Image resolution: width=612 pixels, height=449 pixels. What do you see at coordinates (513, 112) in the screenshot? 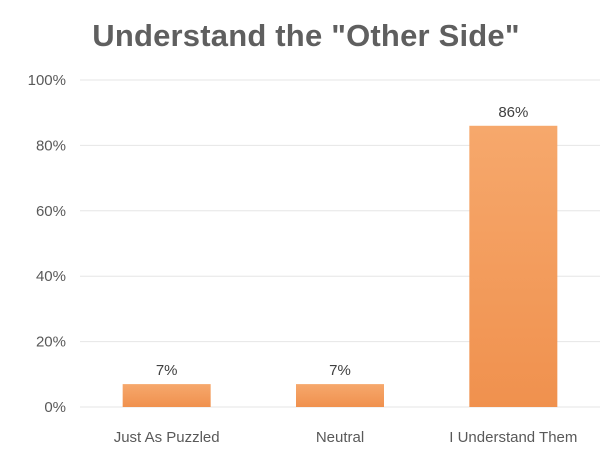
I see `data-label: 86%` at bounding box center [513, 112].